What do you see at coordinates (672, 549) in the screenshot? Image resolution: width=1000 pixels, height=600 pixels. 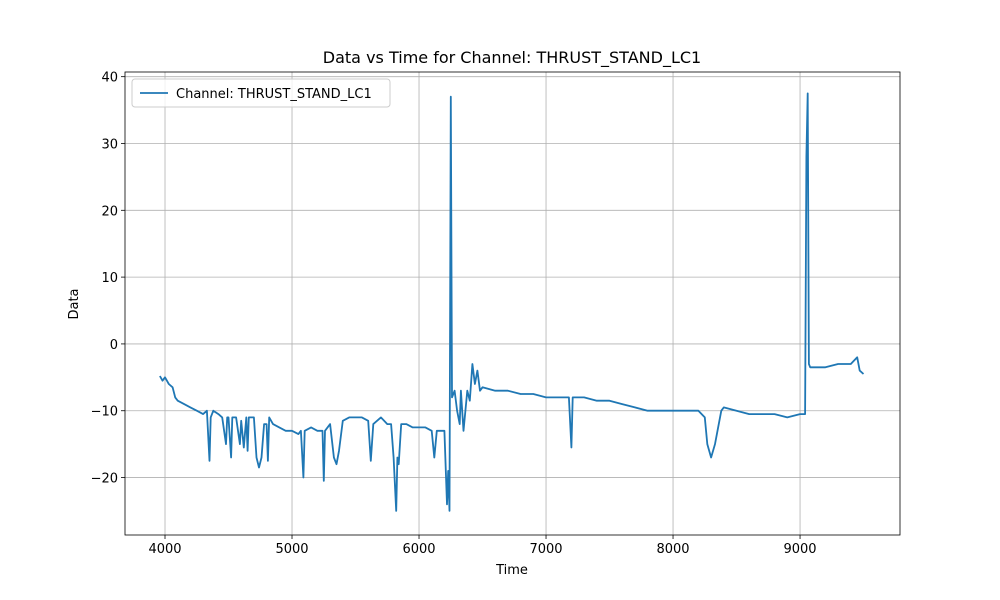 I see `x-tick-label: 8000` at bounding box center [672, 549].